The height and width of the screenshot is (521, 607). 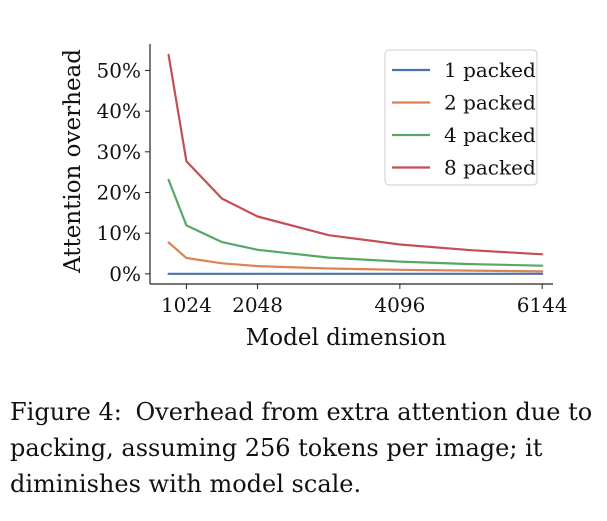 What do you see at coordinates (119, 152) in the screenshot?
I see `y-tick-label: 30%` at bounding box center [119, 152].